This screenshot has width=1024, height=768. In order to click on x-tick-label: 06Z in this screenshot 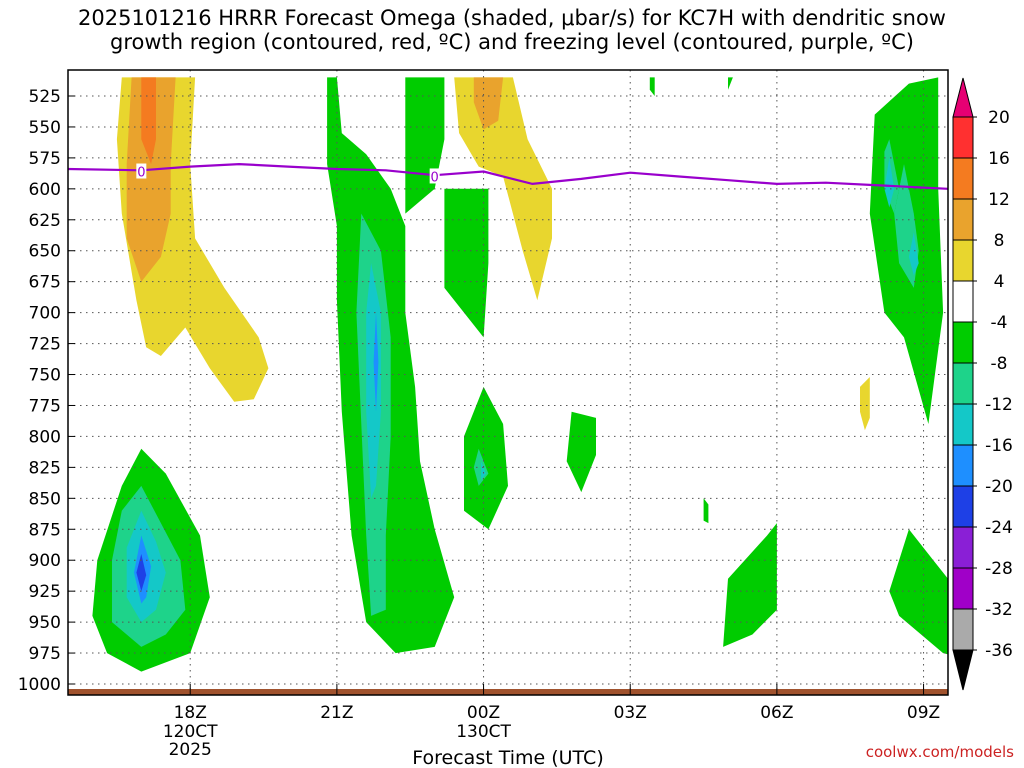, I will do `click(776, 713)`.